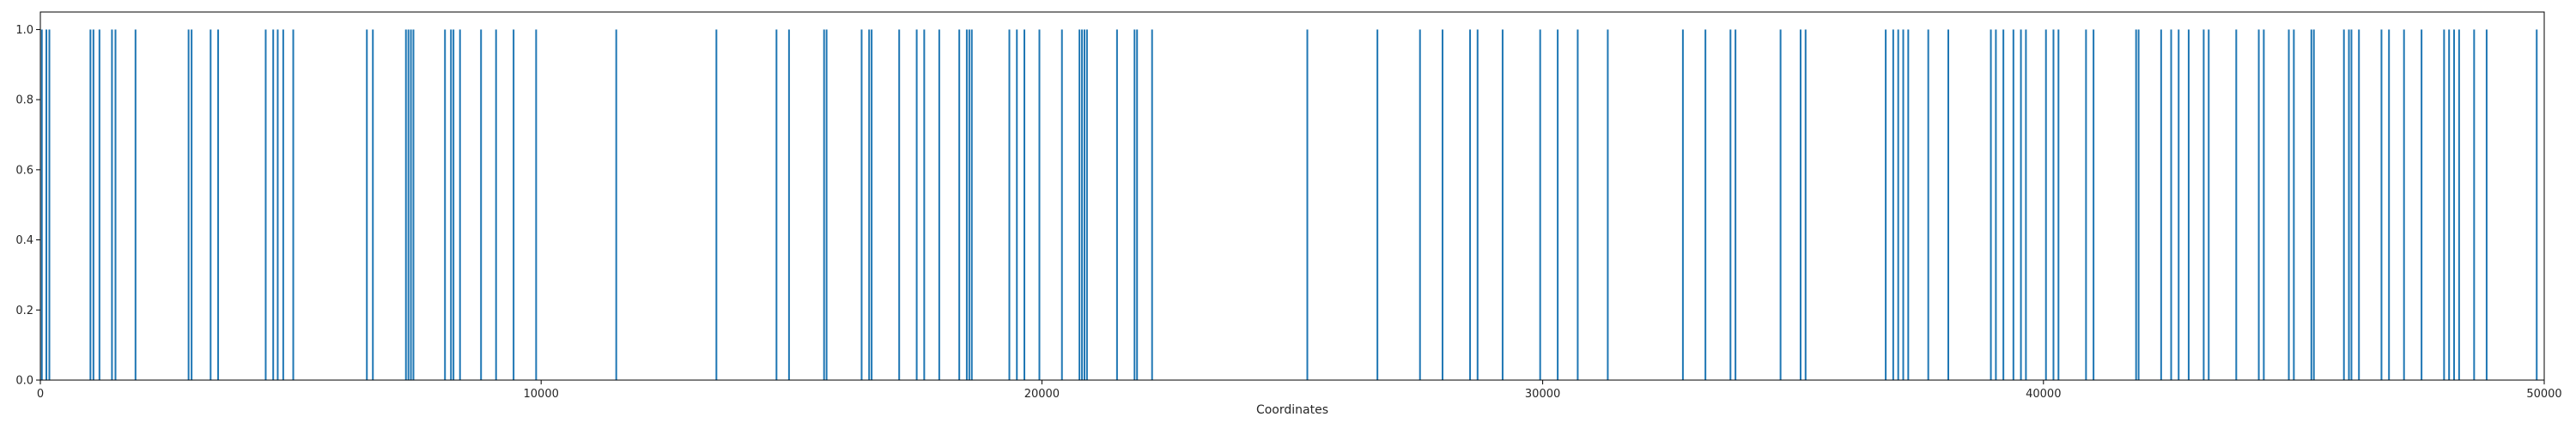 The width and height of the screenshot is (2576, 429). I want to click on x-tick-label: 50000, so click(2544, 394).